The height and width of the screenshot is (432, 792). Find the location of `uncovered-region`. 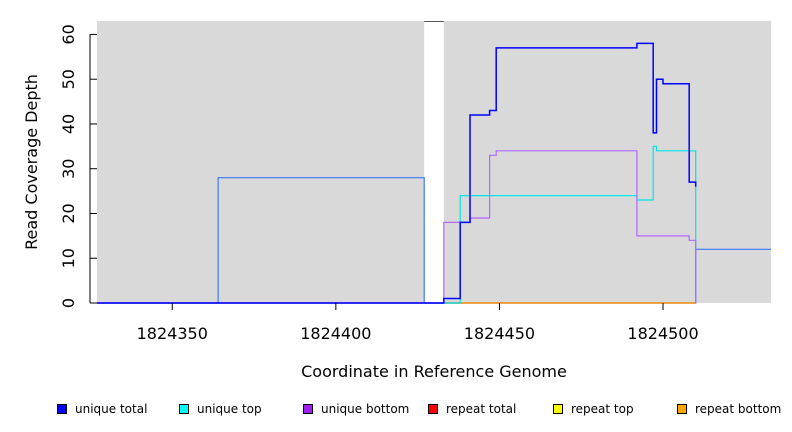

uncovered-region is located at coordinates (434, 163).